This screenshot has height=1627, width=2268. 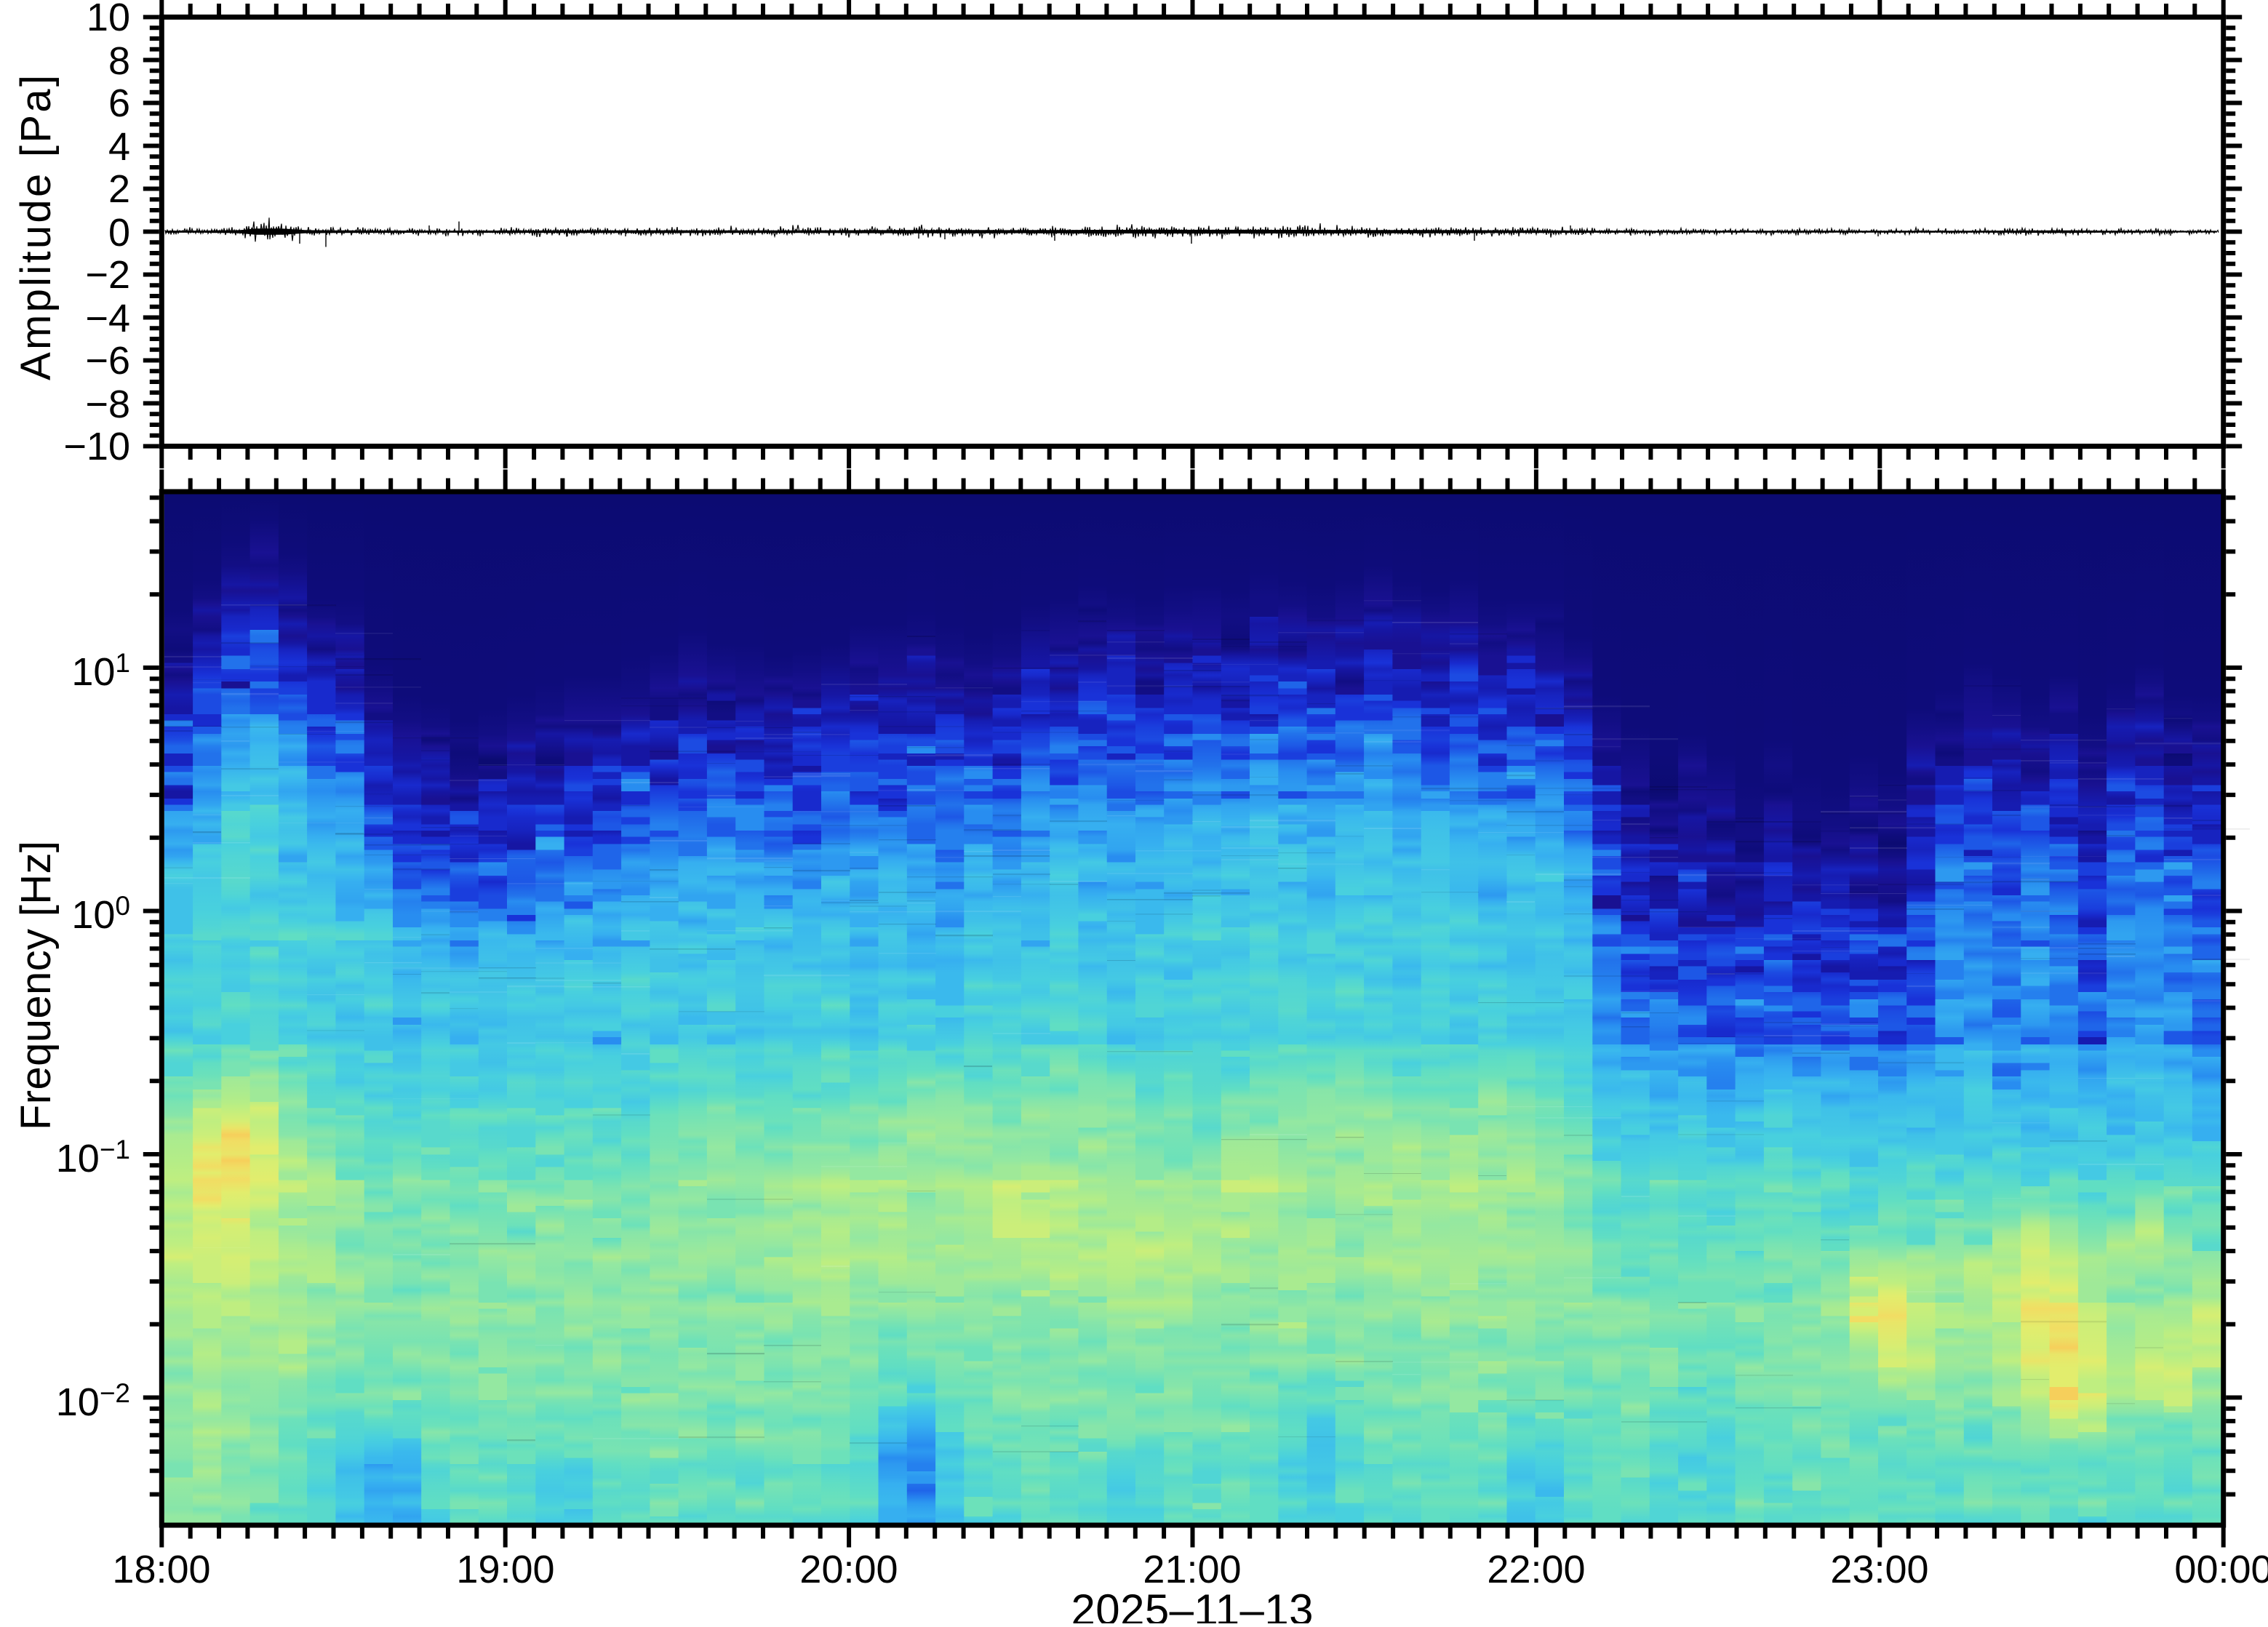 What do you see at coordinates (108, 19) in the screenshot?
I see `svg-text: 10` at bounding box center [108, 19].